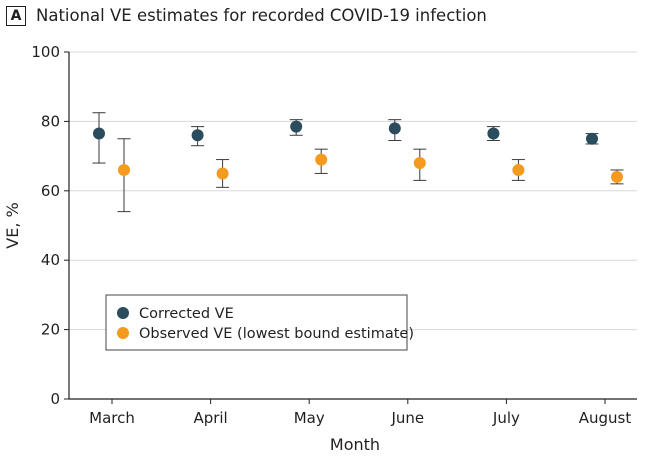 Image resolution: width=666 pixels, height=466 pixels. What do you see at coordinates (256, 322) in the screenshot?
I see `legend-box` at bounding box center [256, 322].